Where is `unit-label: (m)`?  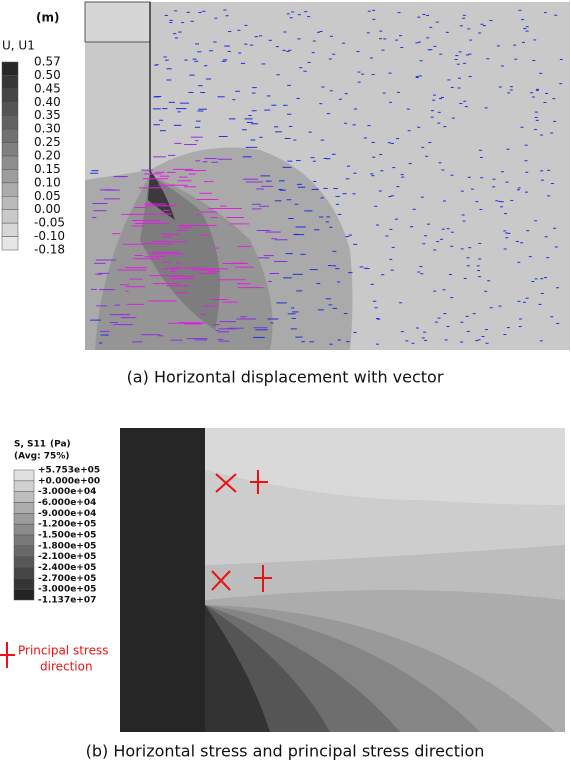
unit-label: (m) is located at coordinates (47, 18).